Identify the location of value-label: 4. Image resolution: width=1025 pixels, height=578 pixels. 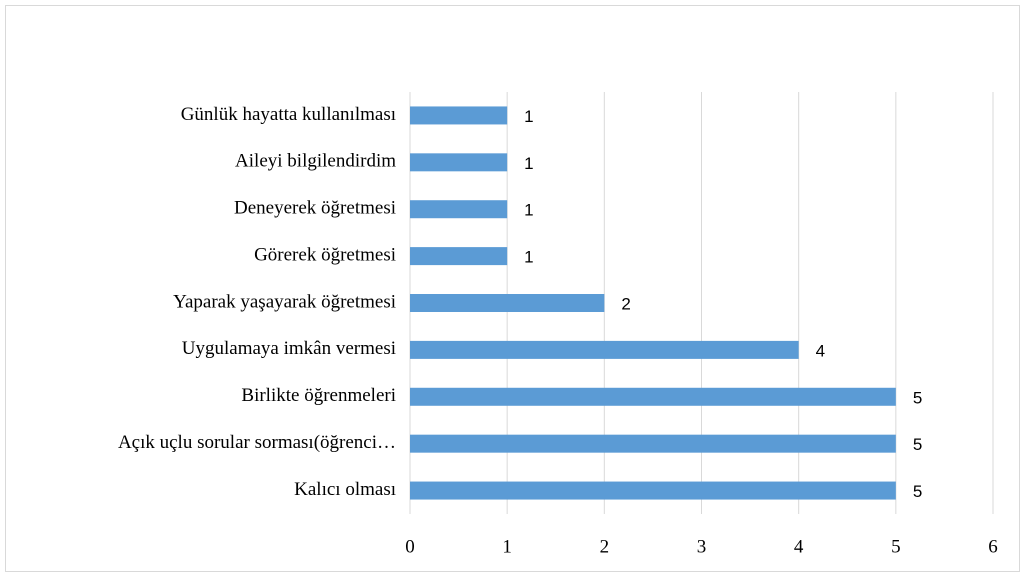
(820, 350).